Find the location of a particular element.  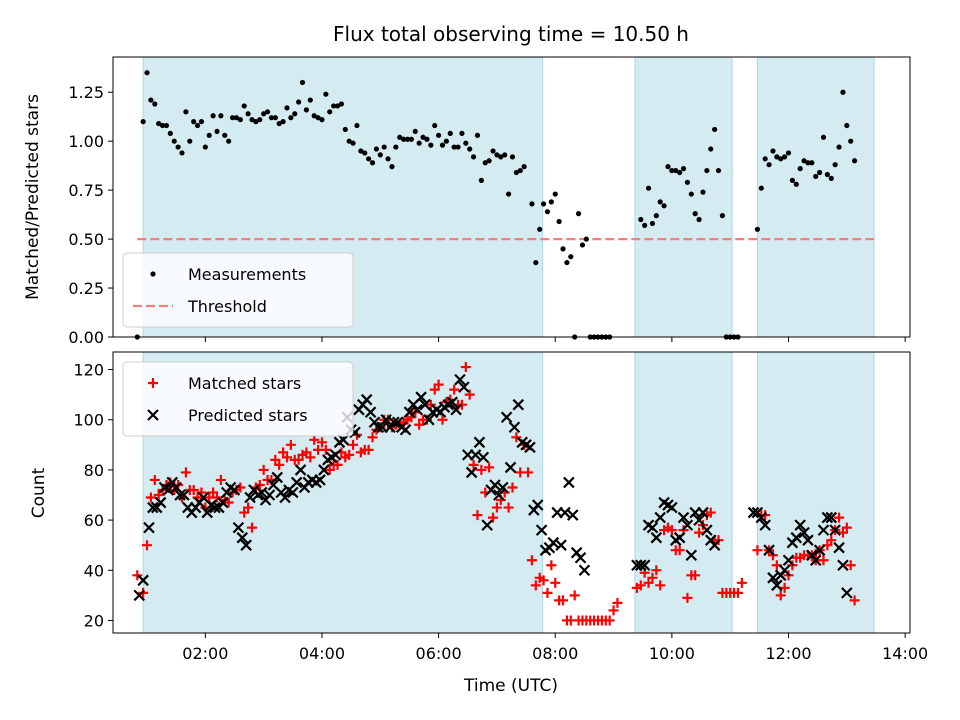

y-tick-label: 0.00 is located at coordinates (86, 337).